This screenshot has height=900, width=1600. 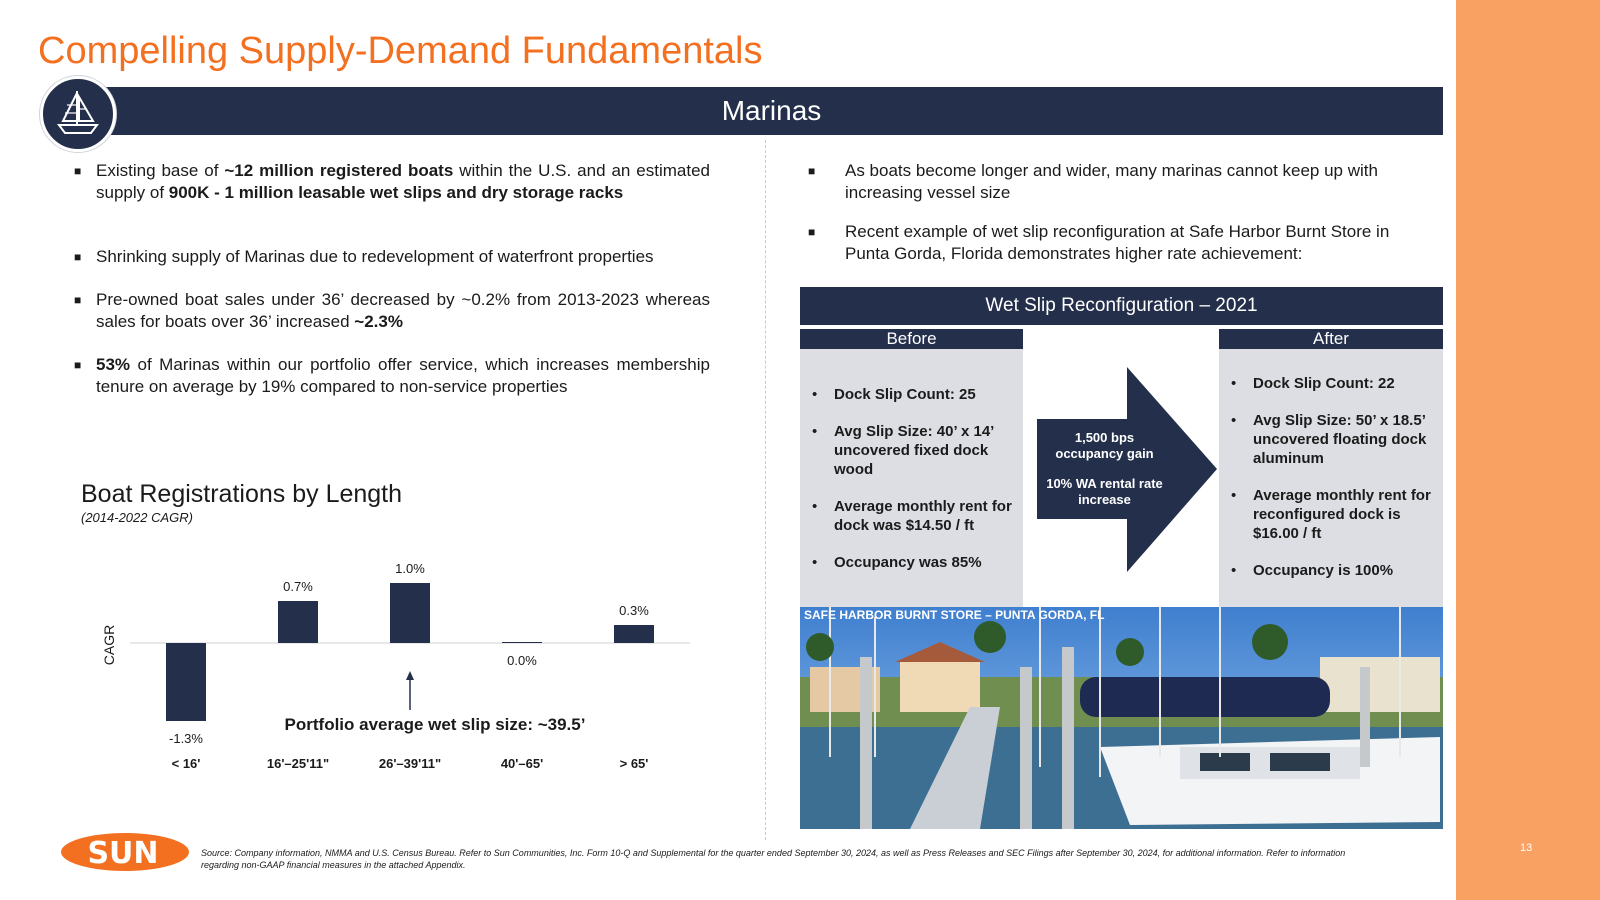 I want to click on section-banner: Marinas, so click(x=771, y=111).